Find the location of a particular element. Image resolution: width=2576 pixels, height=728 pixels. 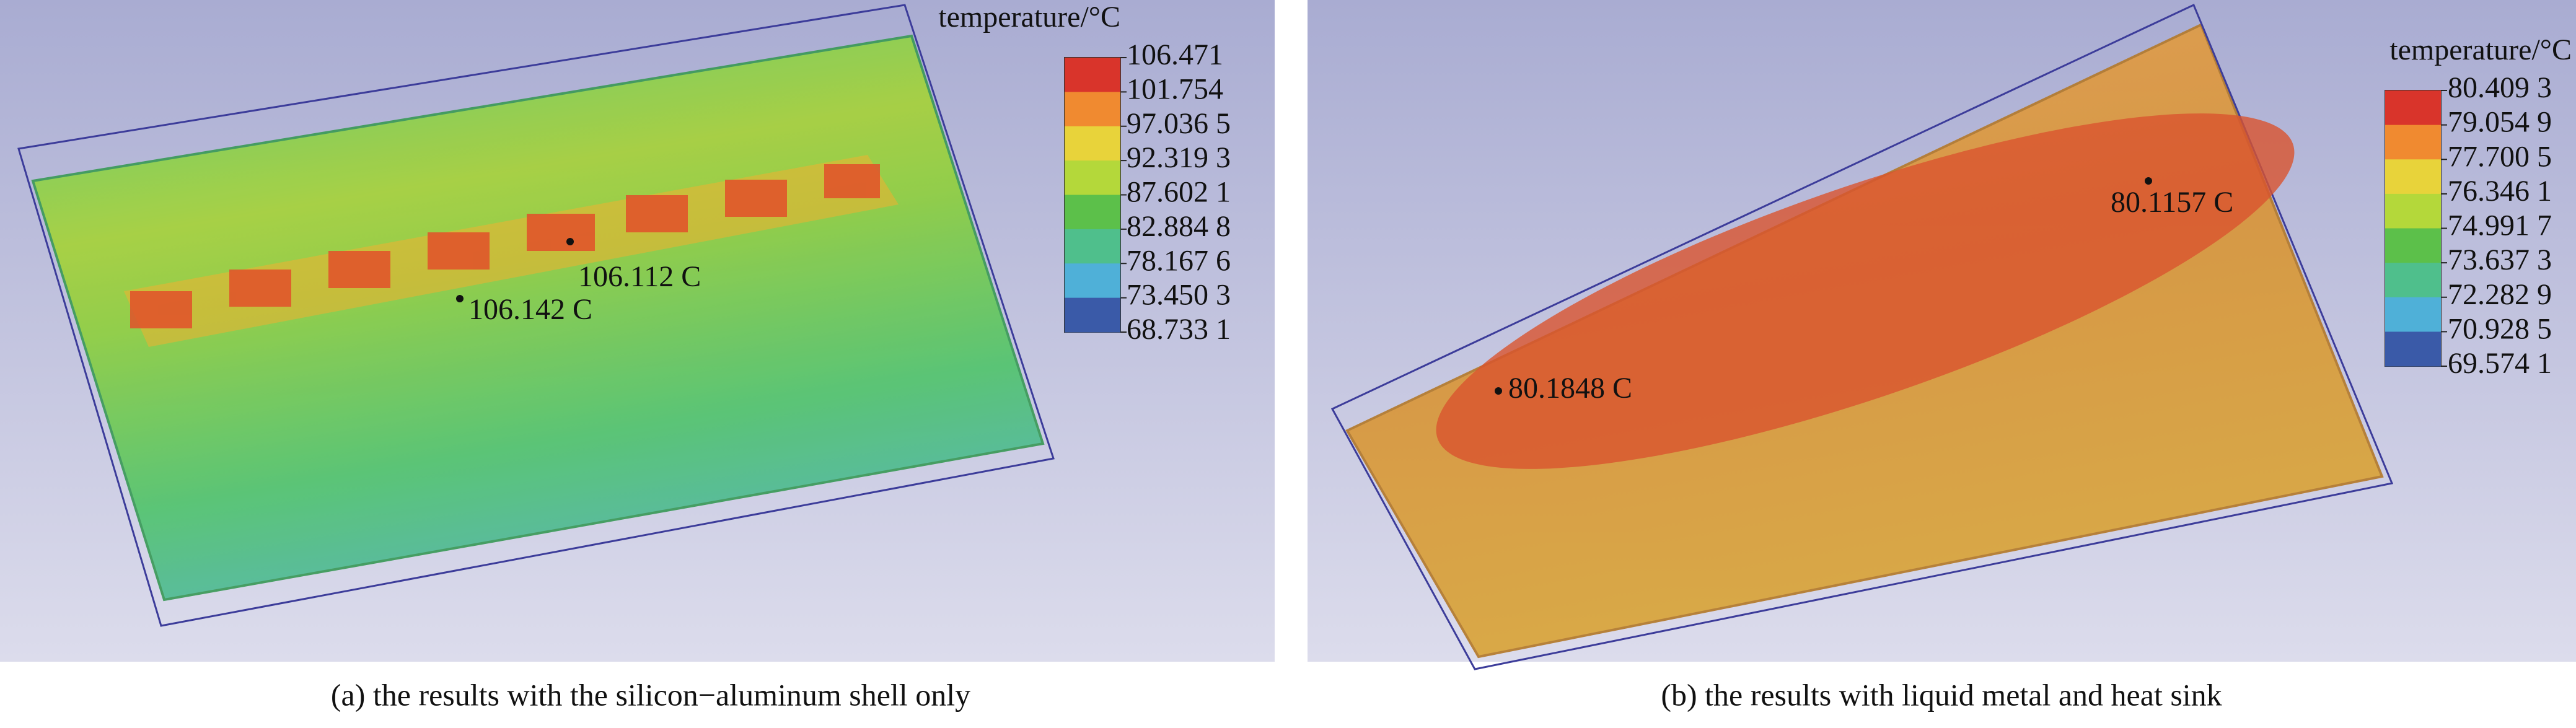

legend-label: 82.884 8 is located at coordinates (1179, 227).